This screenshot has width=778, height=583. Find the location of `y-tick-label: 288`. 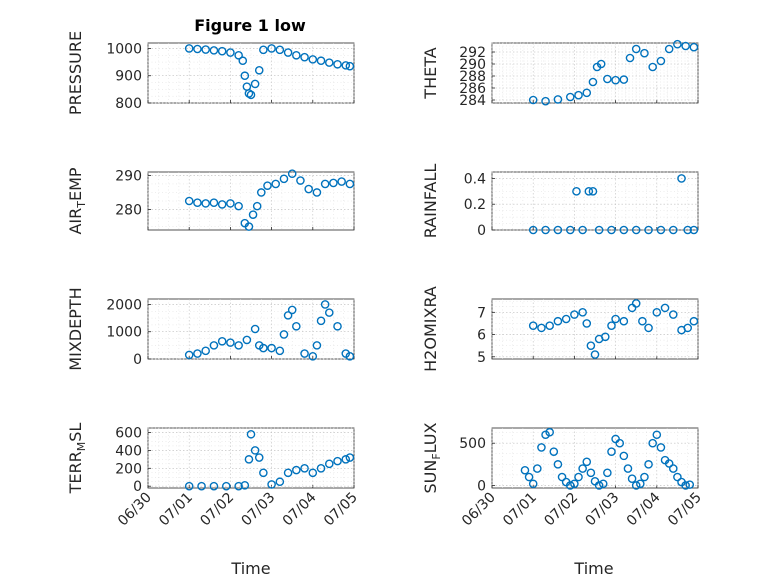

y-tick-label: 288 is located at coordinates (472, 77).